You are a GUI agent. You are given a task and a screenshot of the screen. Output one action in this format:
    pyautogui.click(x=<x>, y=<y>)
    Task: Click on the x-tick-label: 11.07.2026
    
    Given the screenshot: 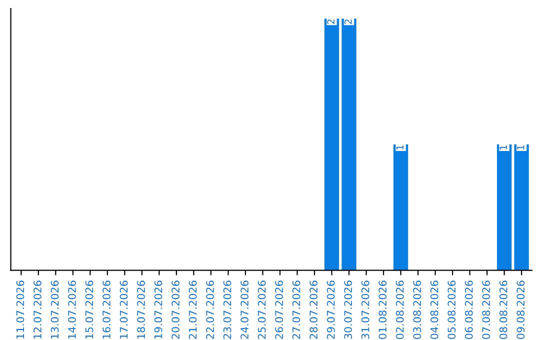 What is the action you would take?
    pyautogui.click(x=20, y=309)
    